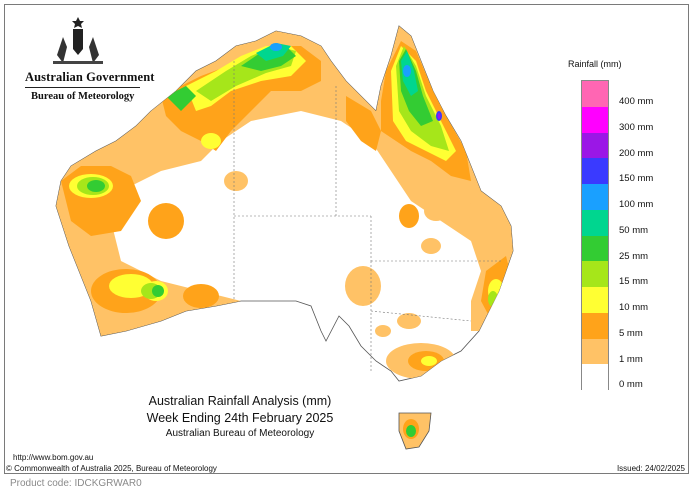  Describe the element at coordinates (636, 101) in the screenshot. I see `legend-label: 400 mm` at that location.